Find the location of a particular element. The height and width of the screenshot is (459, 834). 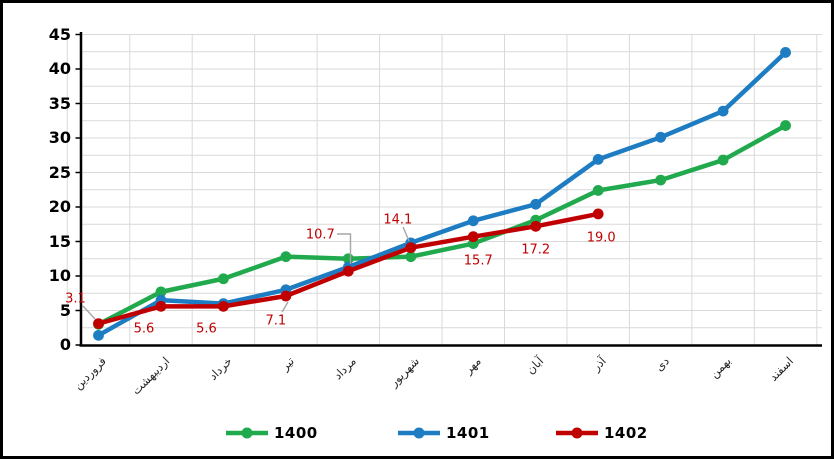

data-label: 10.7 is located at coordinates (320, 235).